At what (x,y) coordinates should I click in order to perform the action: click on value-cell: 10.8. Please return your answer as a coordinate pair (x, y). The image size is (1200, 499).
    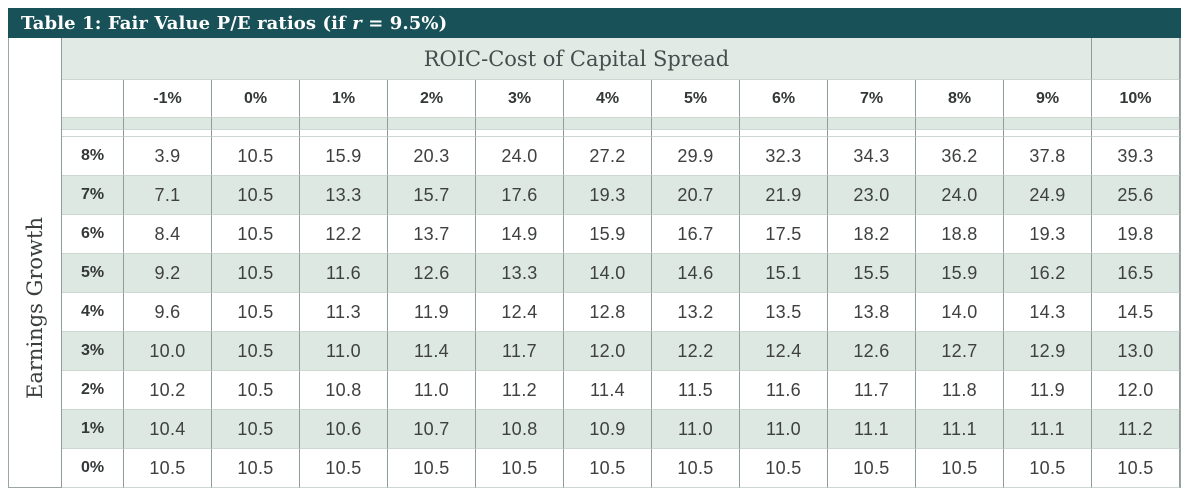
    Looking at the image, I should click on (520, 429).